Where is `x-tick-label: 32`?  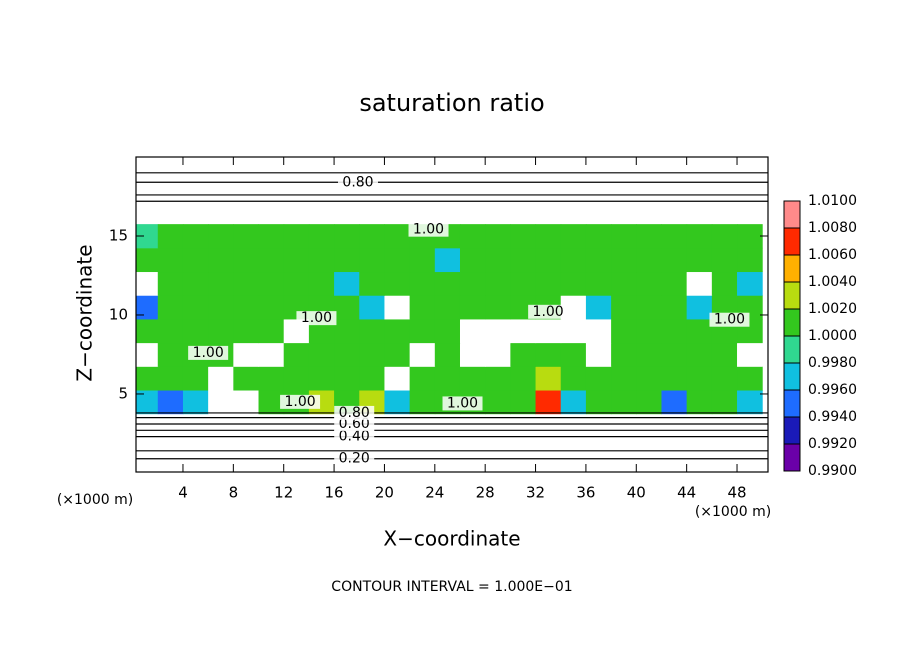 x-tick-label: 32 is located at coordinates (535, 493).